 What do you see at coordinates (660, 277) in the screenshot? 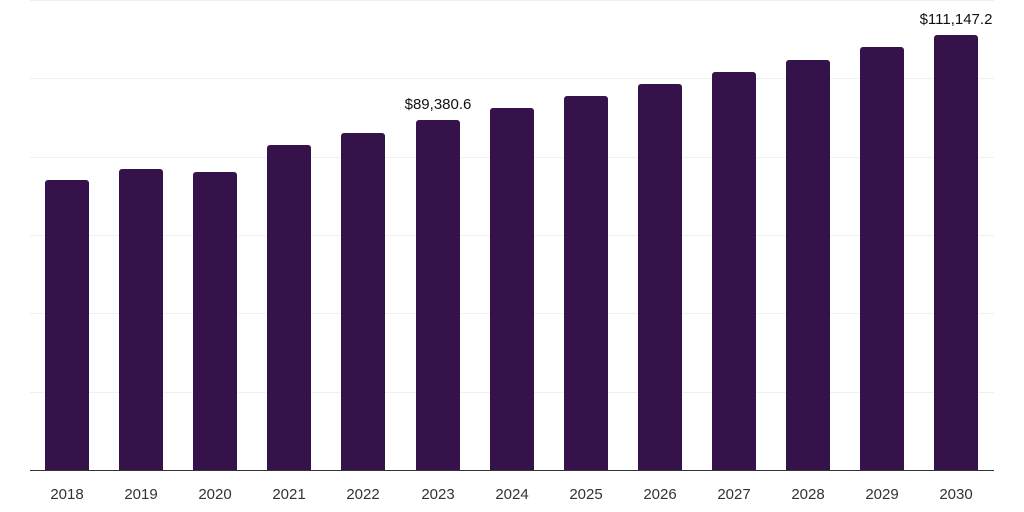
I see `bar-2026` at bounding box center [660, 277].